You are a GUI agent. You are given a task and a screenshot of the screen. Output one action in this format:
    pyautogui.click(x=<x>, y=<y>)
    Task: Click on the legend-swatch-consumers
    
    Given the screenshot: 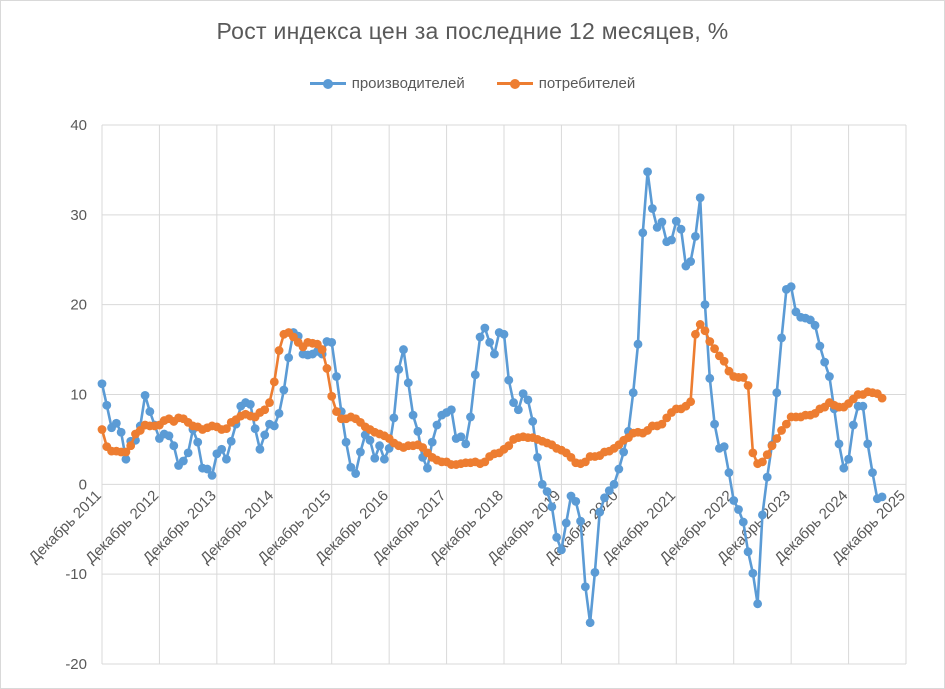 What is the action you would take?
    pyautogui.click(x=514, y=83)
    